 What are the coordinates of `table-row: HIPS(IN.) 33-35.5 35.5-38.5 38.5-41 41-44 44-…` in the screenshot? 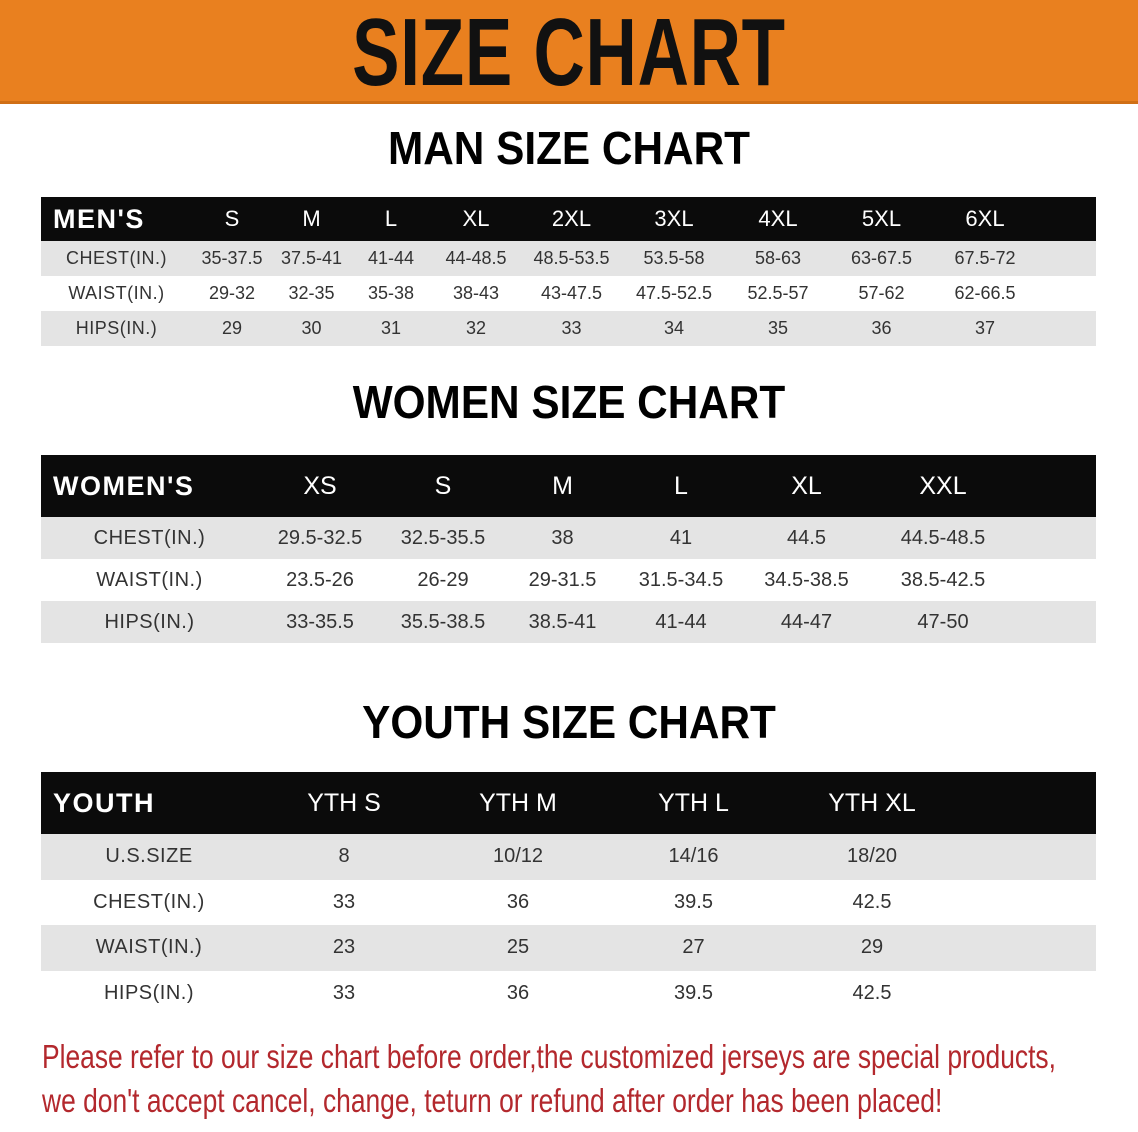 It's located at (568, 622).